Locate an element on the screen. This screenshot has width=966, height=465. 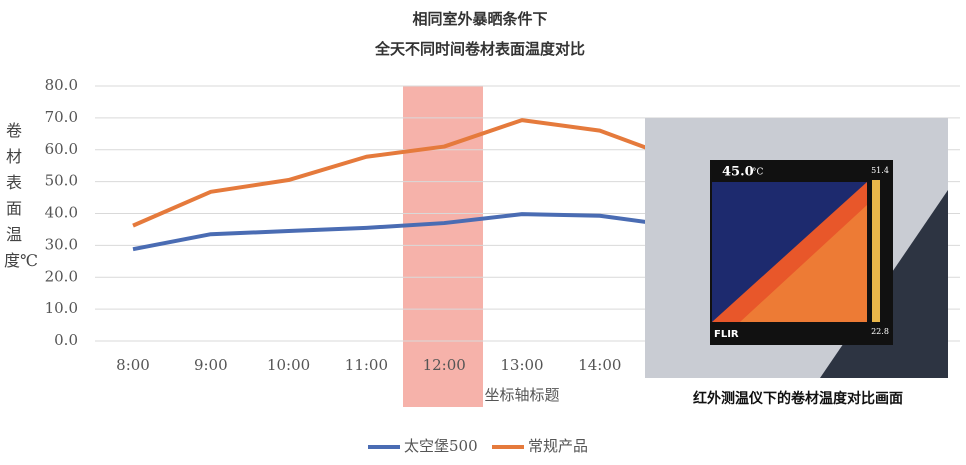
y-tick-label: 10.0 is located at coordinates (61, 308).